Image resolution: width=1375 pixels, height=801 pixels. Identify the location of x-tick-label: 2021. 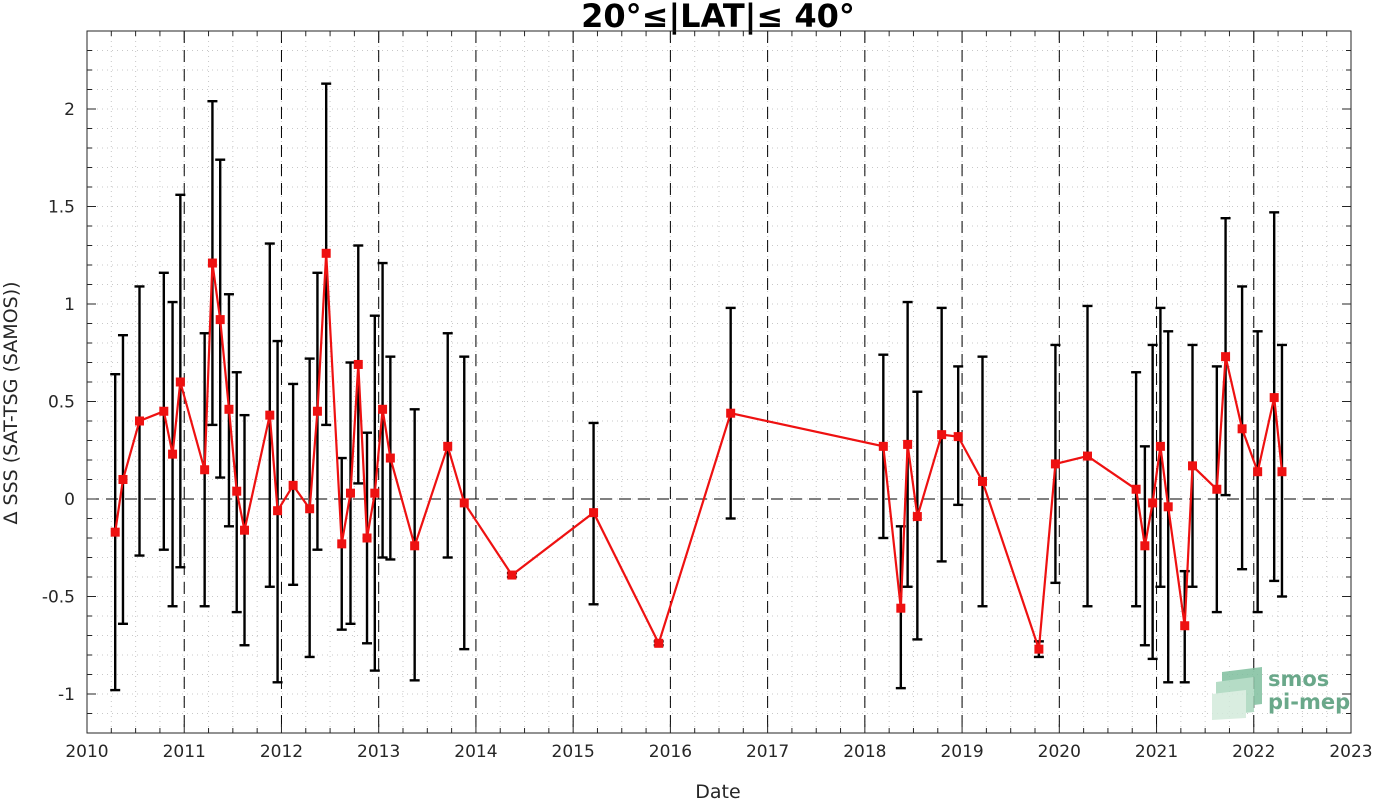
(1156, 752).